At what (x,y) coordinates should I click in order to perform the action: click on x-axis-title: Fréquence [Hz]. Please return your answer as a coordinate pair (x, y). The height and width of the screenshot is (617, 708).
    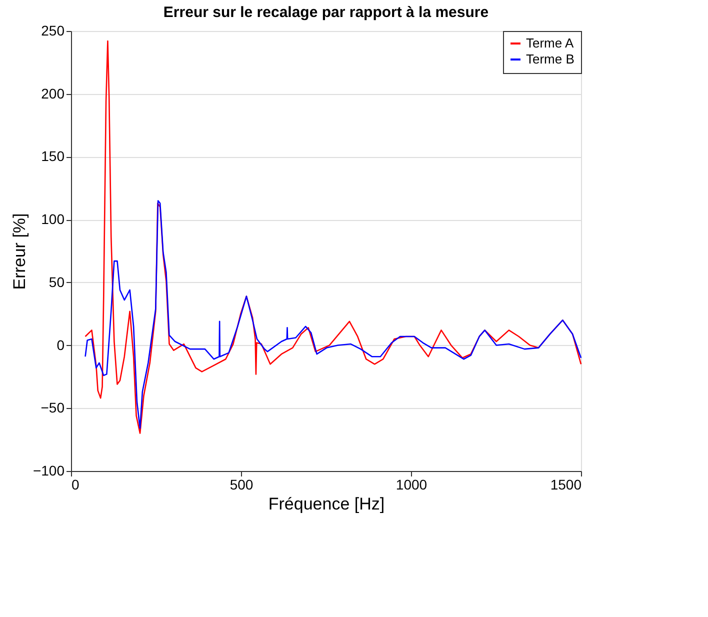
    Looking at the image, I should click on (326, 504).